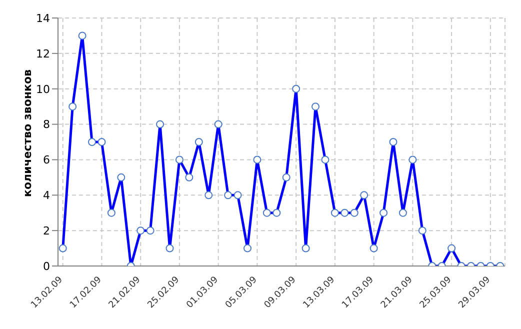 The height and width of the screenshot is (329, 521). Describe the element at coordinates (46, 125) in the screenshot. I see `y-tick-label: 8` at that location.